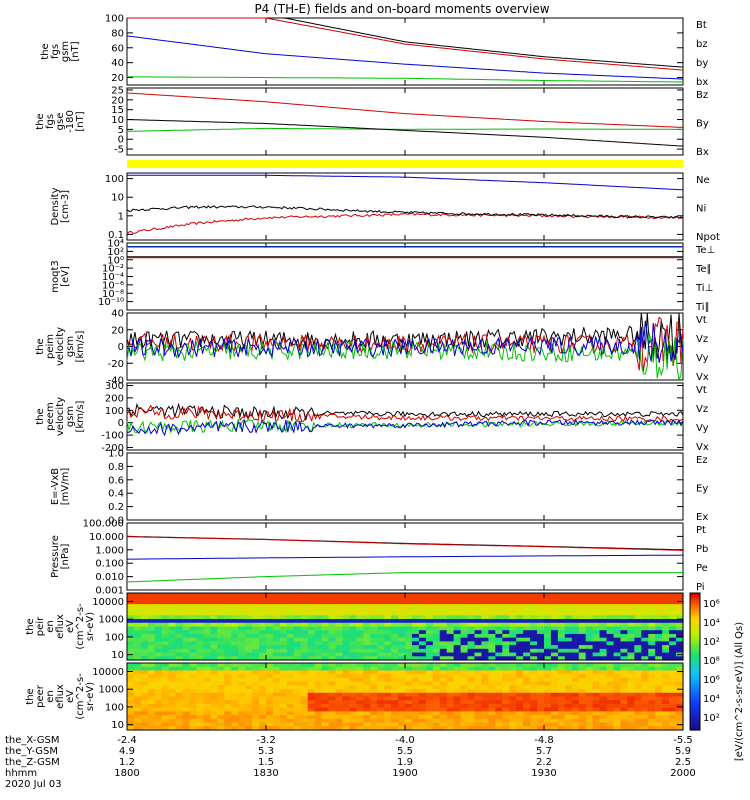 Image resolution: width=750 pixels, height=800 pixels. Describe the element at coordinates (266, 762) in the screenshot. I see `x-tick-label: 1.5` at that location.